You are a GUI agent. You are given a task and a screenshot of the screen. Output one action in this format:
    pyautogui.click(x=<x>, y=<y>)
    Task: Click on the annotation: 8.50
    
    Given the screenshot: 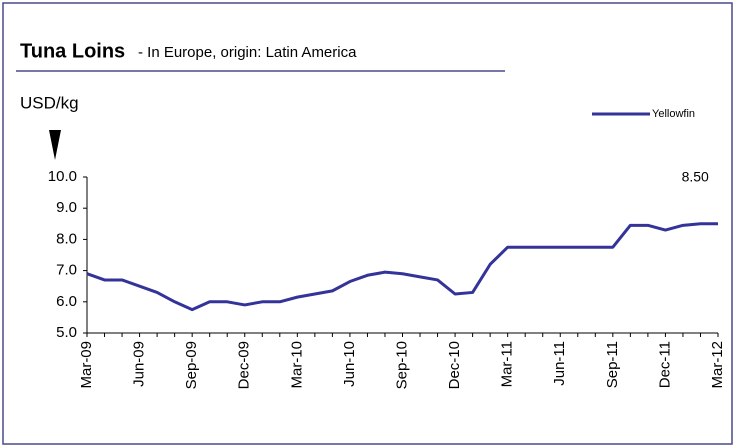 What is the action you would take?
    pyautogui.click(x=695, y=177)
    